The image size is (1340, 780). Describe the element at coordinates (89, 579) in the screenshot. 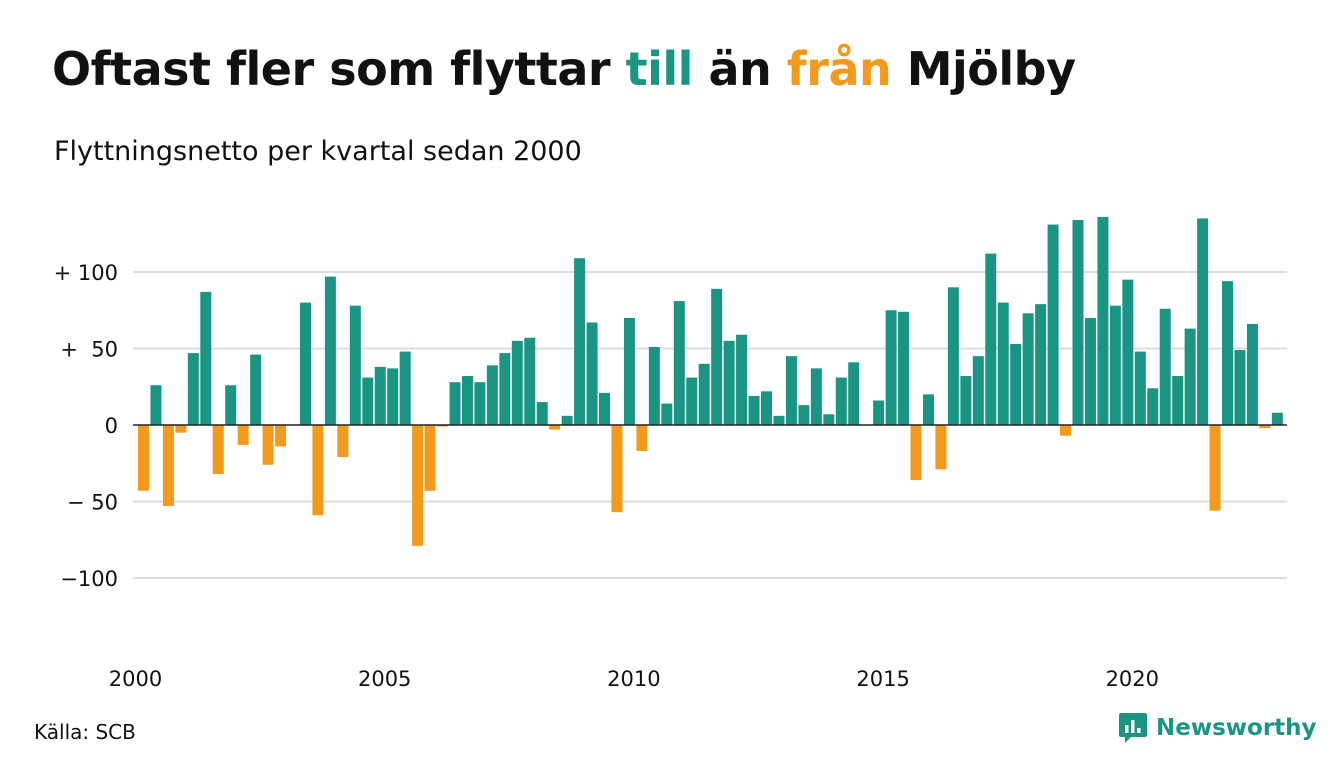

I see `y-tick-label: −100` at that location.